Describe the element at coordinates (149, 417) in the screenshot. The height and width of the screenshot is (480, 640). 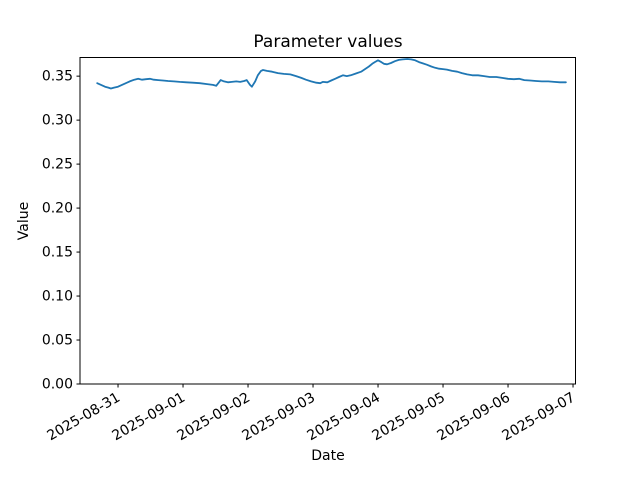
I see `x-tick-label: 2025-09-01` at that location.